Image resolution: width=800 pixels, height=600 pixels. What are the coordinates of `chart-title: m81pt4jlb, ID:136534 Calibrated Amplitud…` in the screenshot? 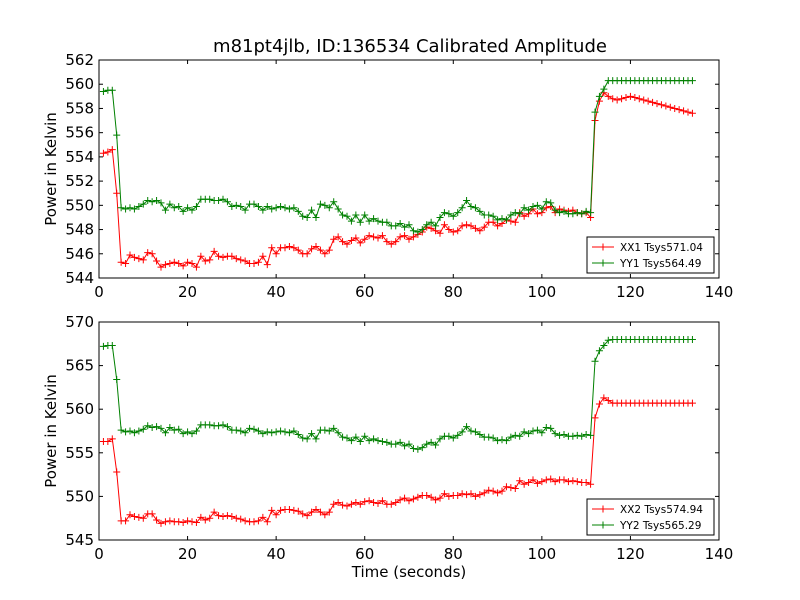 It's located at (410, 46).